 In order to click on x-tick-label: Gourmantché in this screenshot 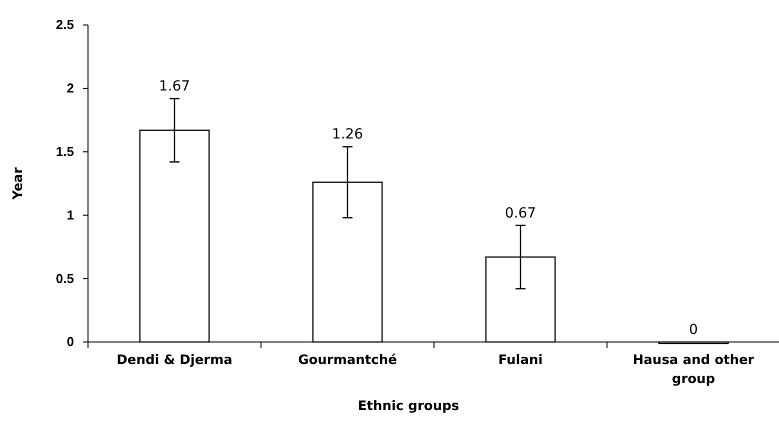, I will do `click(348, 360)`.